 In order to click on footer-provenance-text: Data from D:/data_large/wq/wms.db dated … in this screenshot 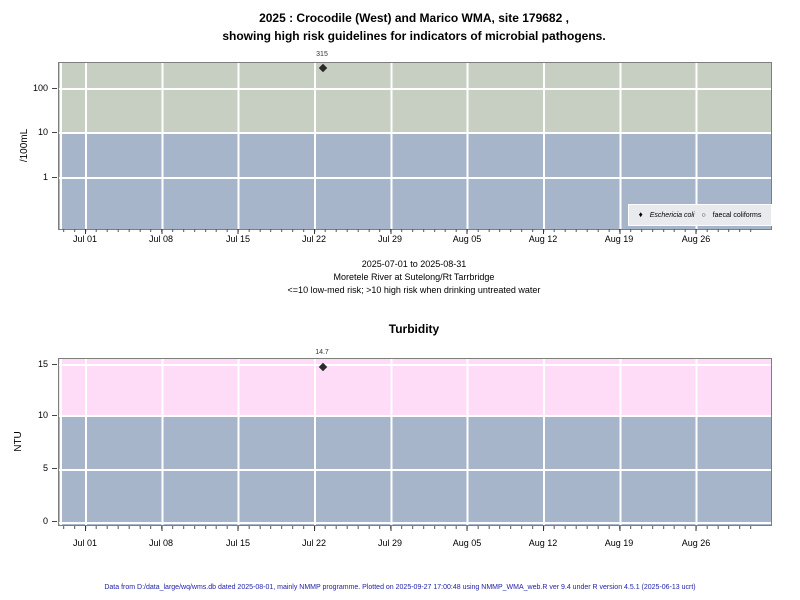, I will do `click(400, 587)`.